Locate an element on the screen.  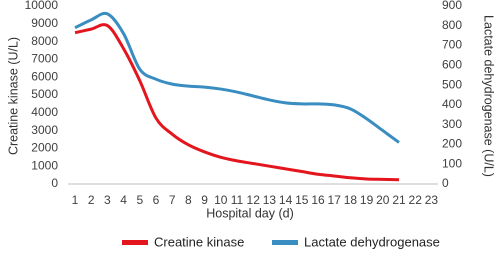
y-tick-label: 9000 is located at coordinates (44, 23).